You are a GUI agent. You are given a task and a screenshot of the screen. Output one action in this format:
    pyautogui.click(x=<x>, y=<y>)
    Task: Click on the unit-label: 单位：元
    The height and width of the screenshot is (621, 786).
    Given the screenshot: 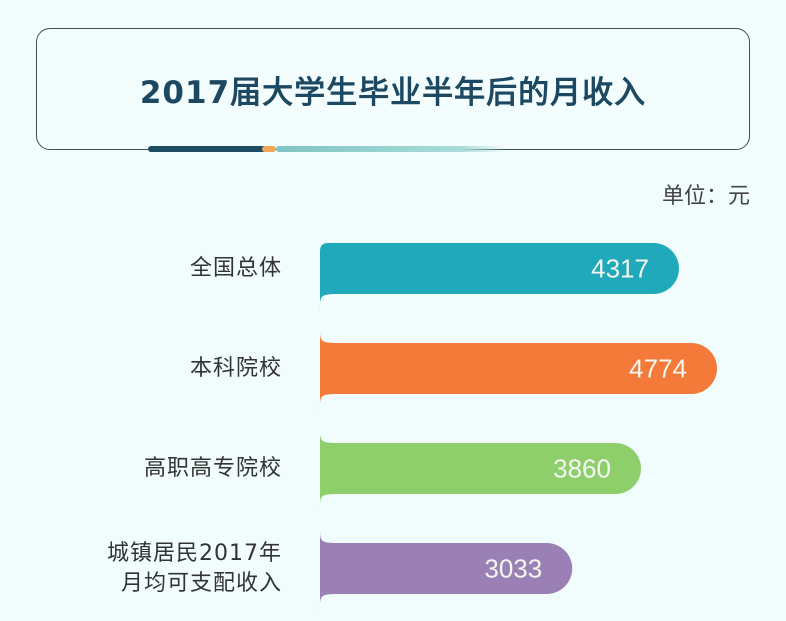 What is the action you would take?
    pyautogui.click(x=705, y=196)
    